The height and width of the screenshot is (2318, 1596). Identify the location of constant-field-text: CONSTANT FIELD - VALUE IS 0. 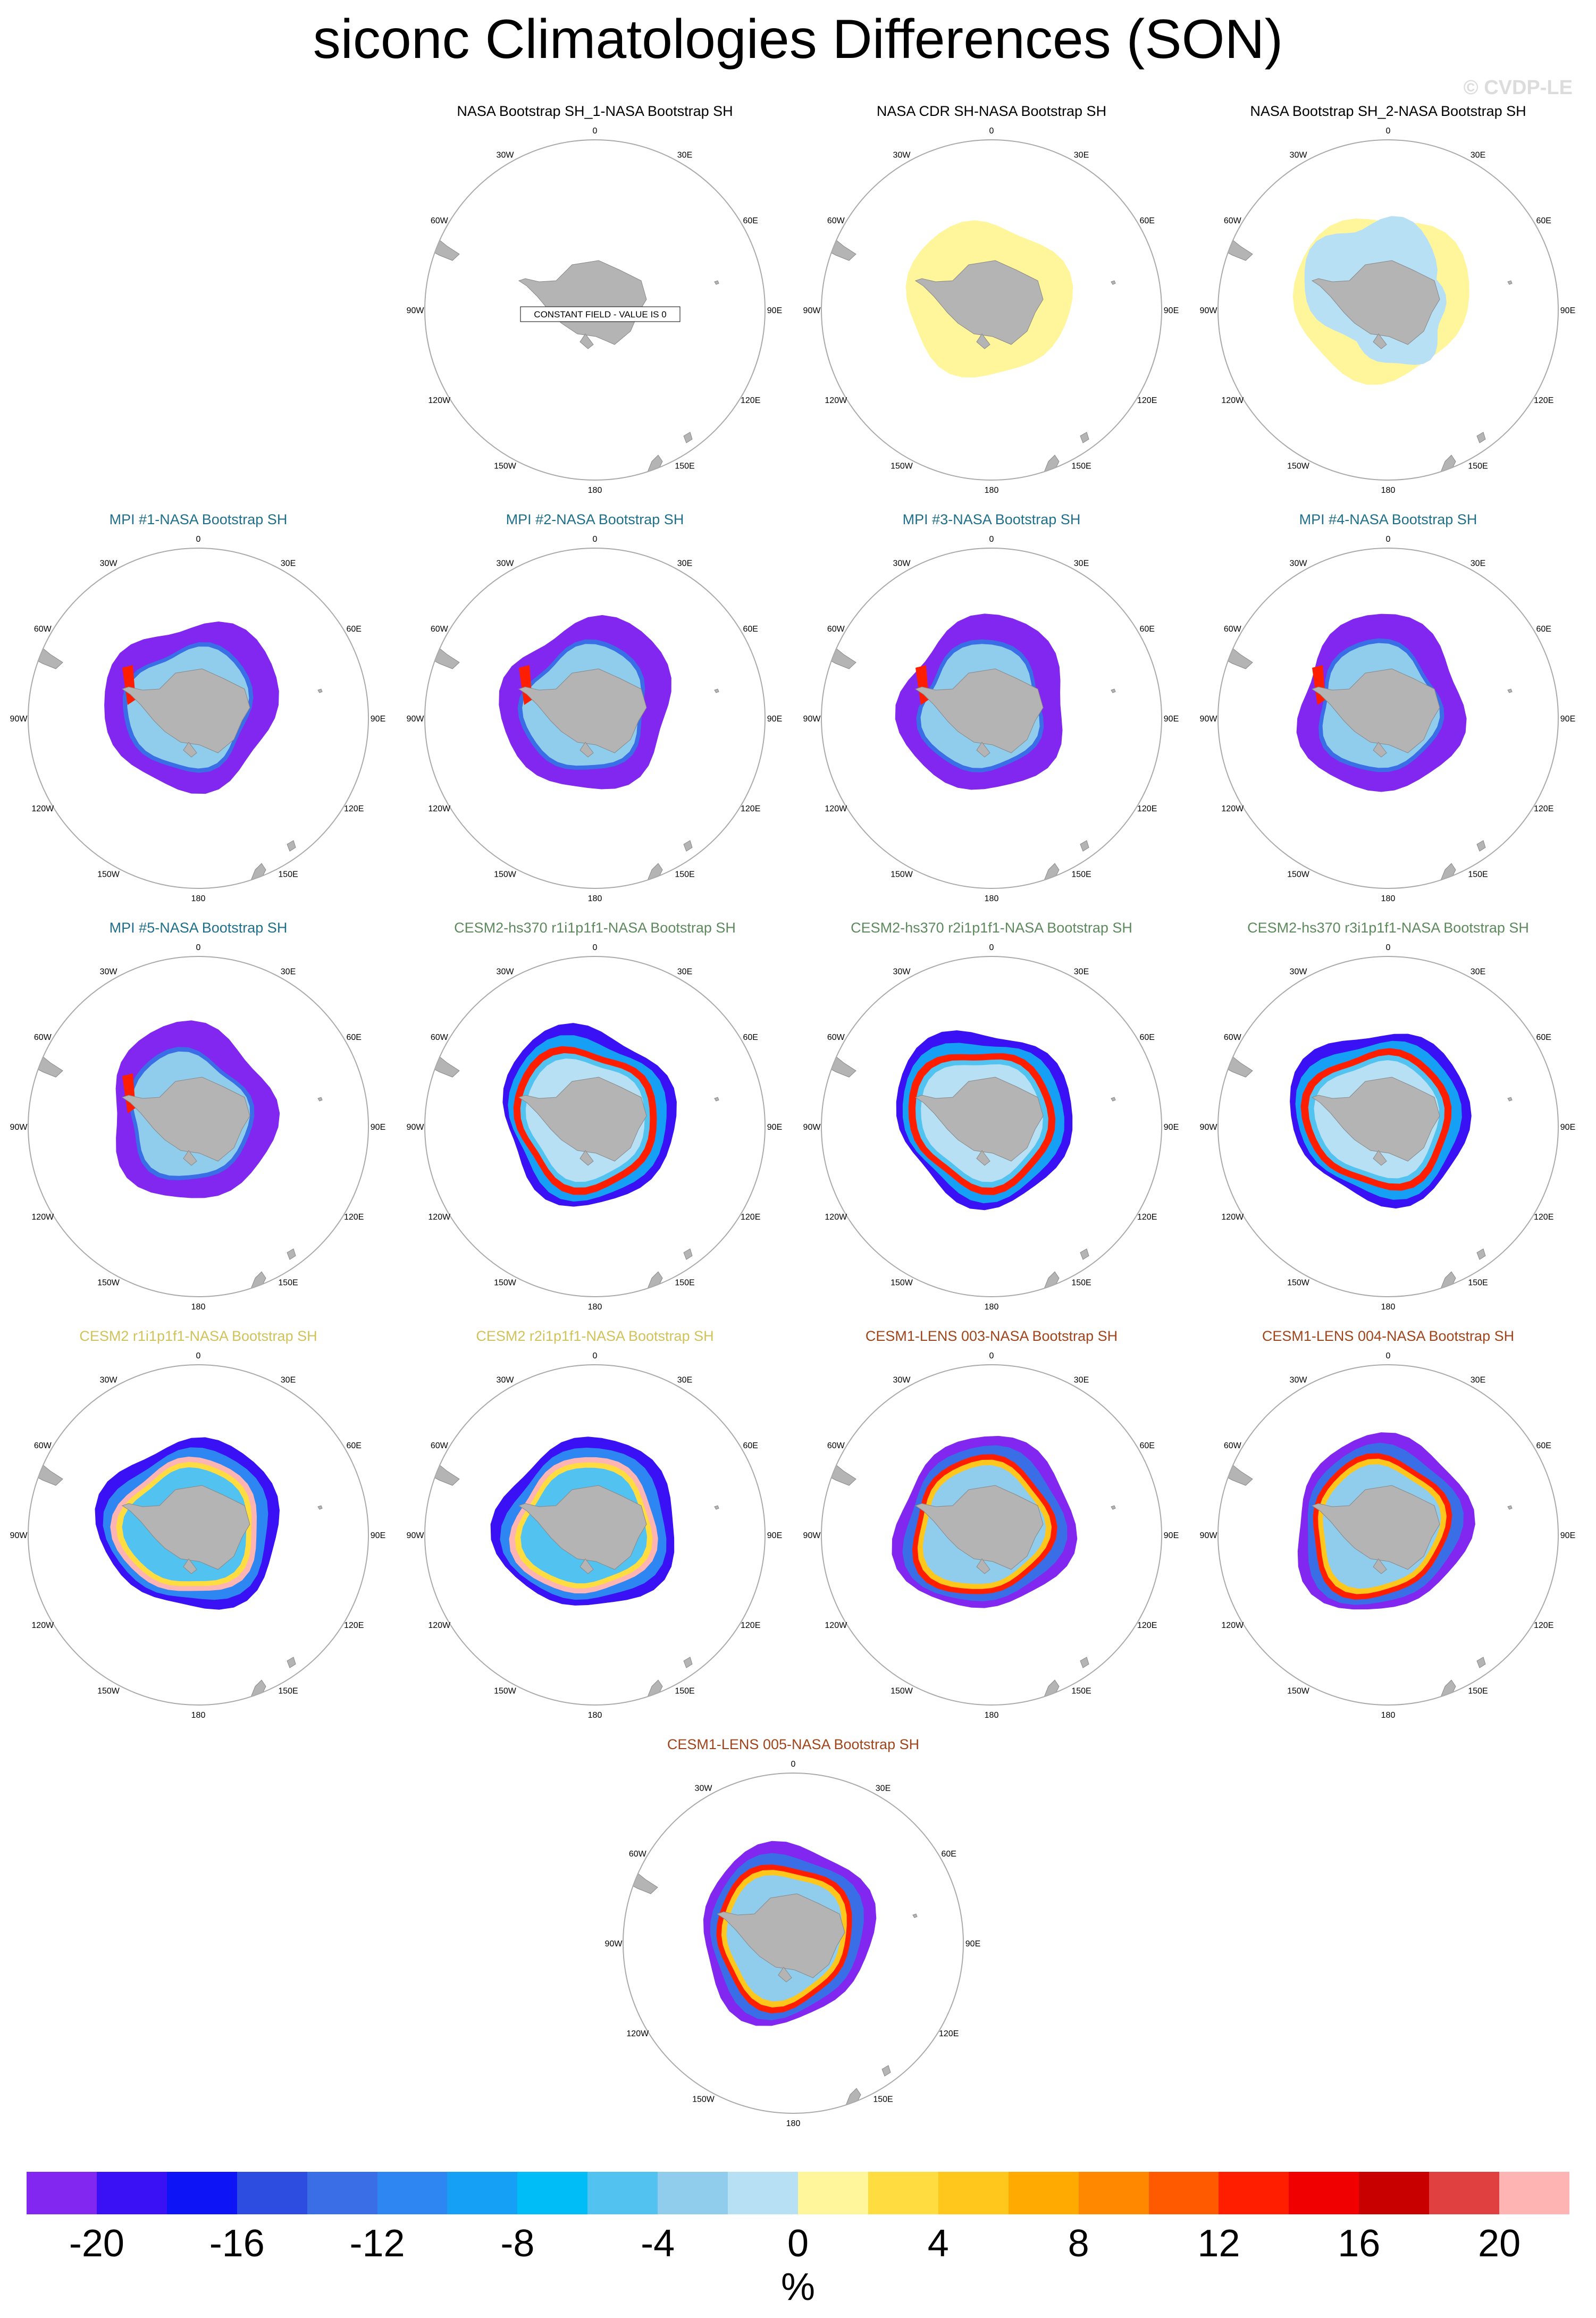
(600, 315).